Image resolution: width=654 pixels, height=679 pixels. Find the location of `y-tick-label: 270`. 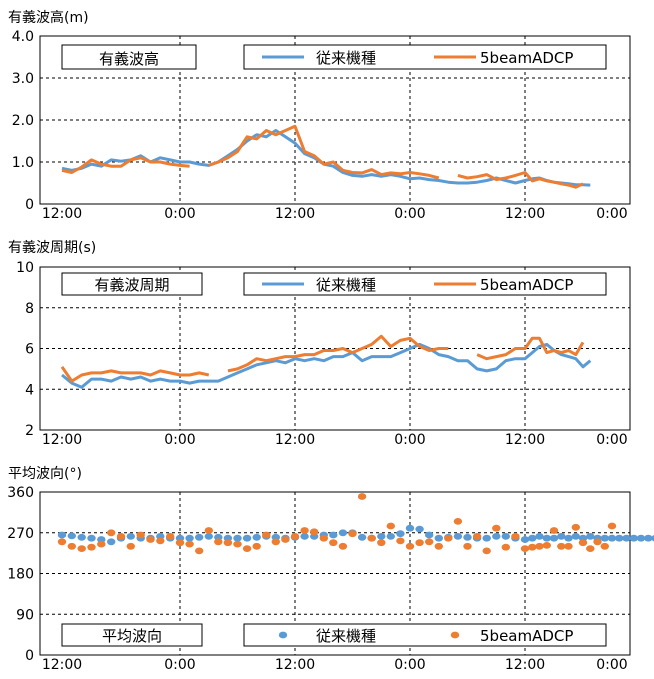

y-tick-label: 270 is located at coordinates (20, 534).